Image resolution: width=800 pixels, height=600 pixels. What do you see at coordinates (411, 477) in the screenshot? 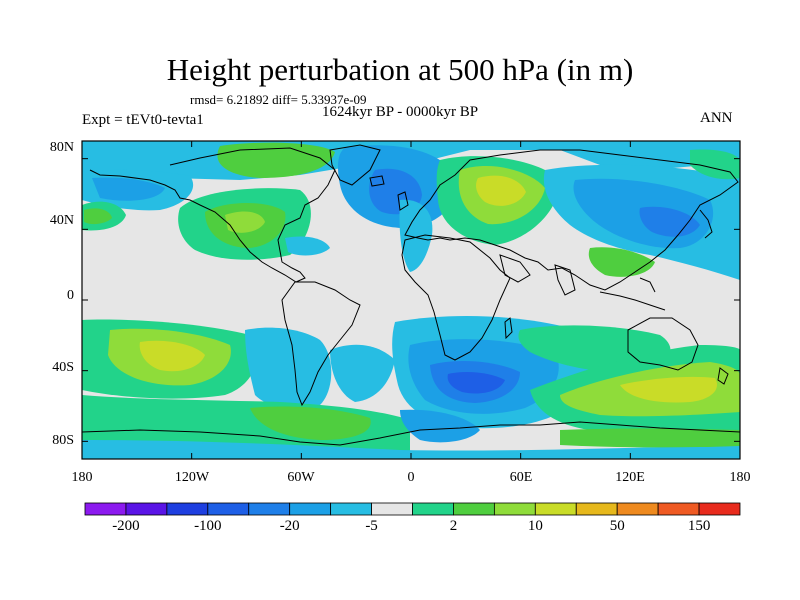
I see `lon-label-0: 0` at bounding box center [411, 477].